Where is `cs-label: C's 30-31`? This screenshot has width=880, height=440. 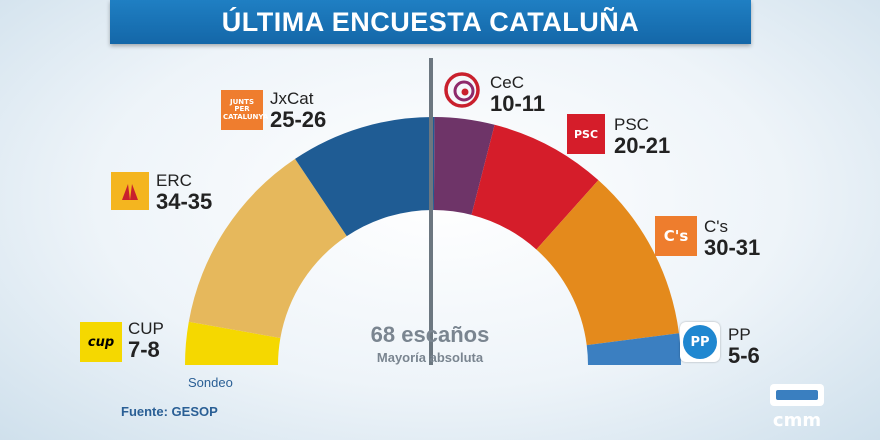 cs-label: C's 30-31 is located at coordinates (732, 238).